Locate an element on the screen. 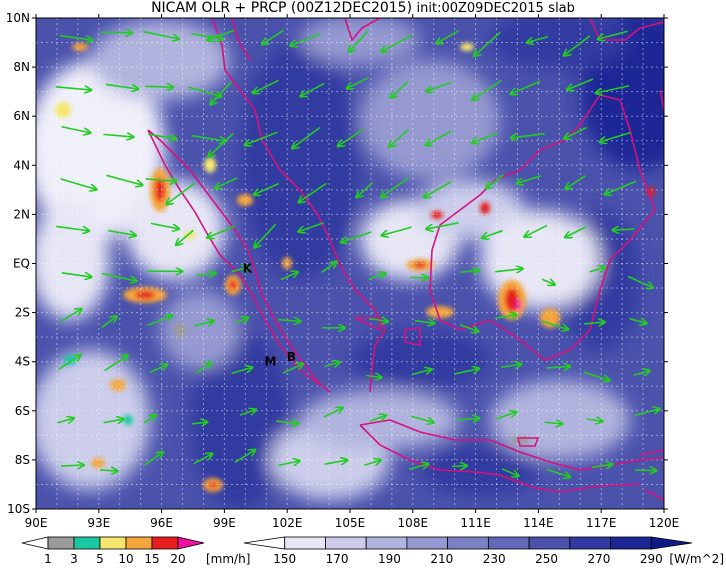 The height and width of the screenshot is (571, 726). lat-label: 2S is located at coordinates (22, 313).